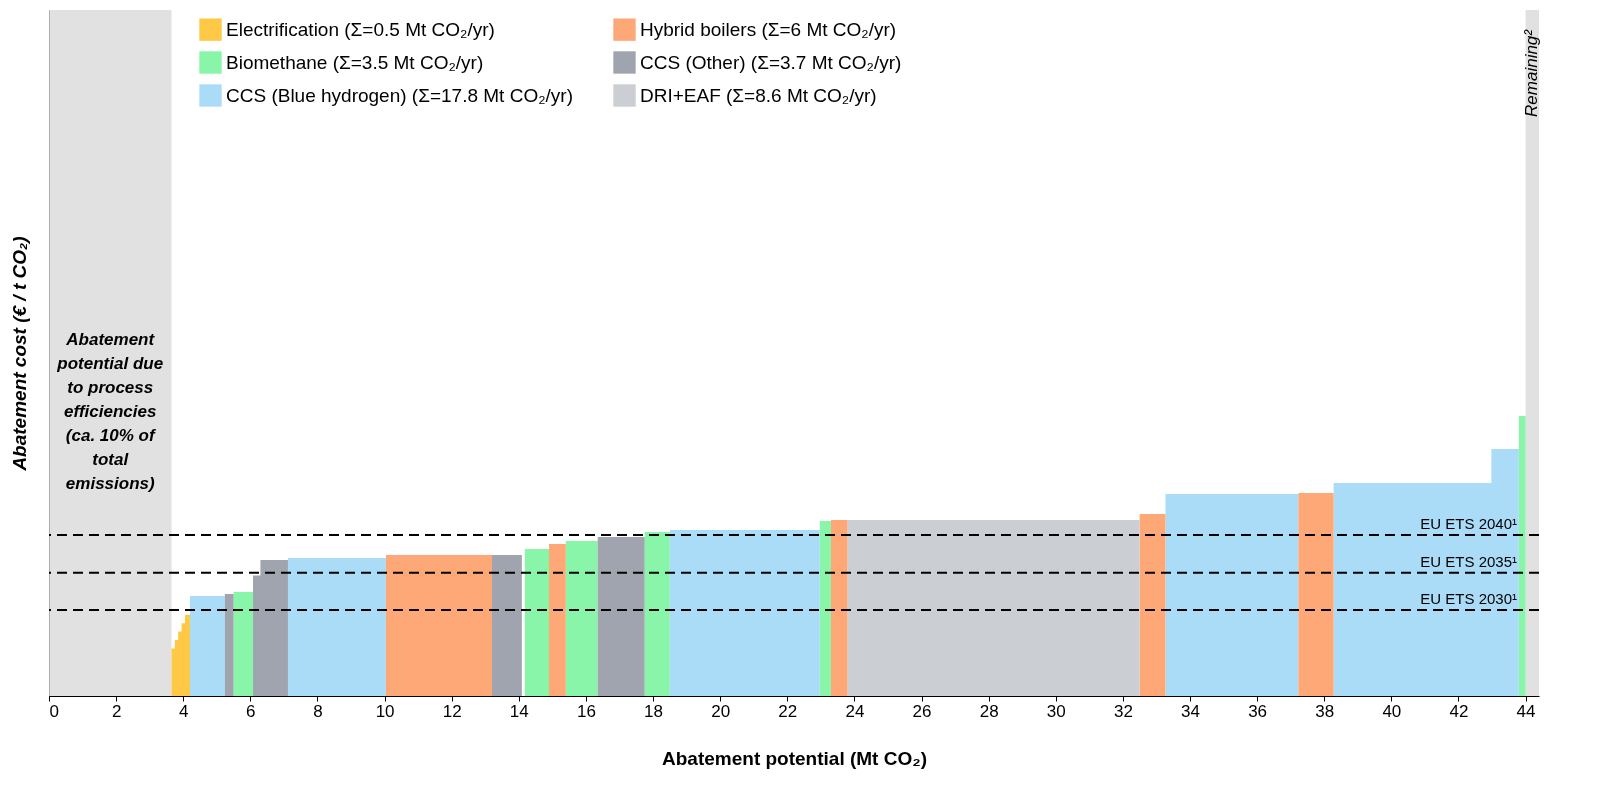 This screenshot has width=1608, height=811. I want to click on band-label: Abatement potential due to process efficiencies (ca. 10% of total emissions), so click(110, 411).